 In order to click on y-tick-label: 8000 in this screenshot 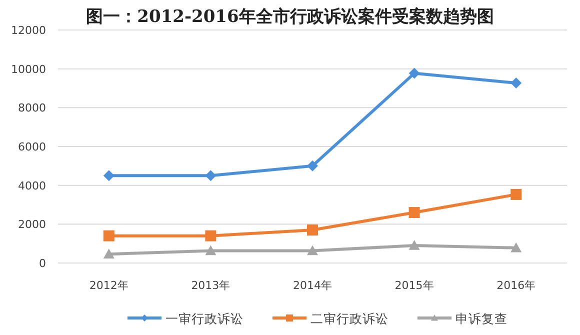, I will do `click(32, 108)`.